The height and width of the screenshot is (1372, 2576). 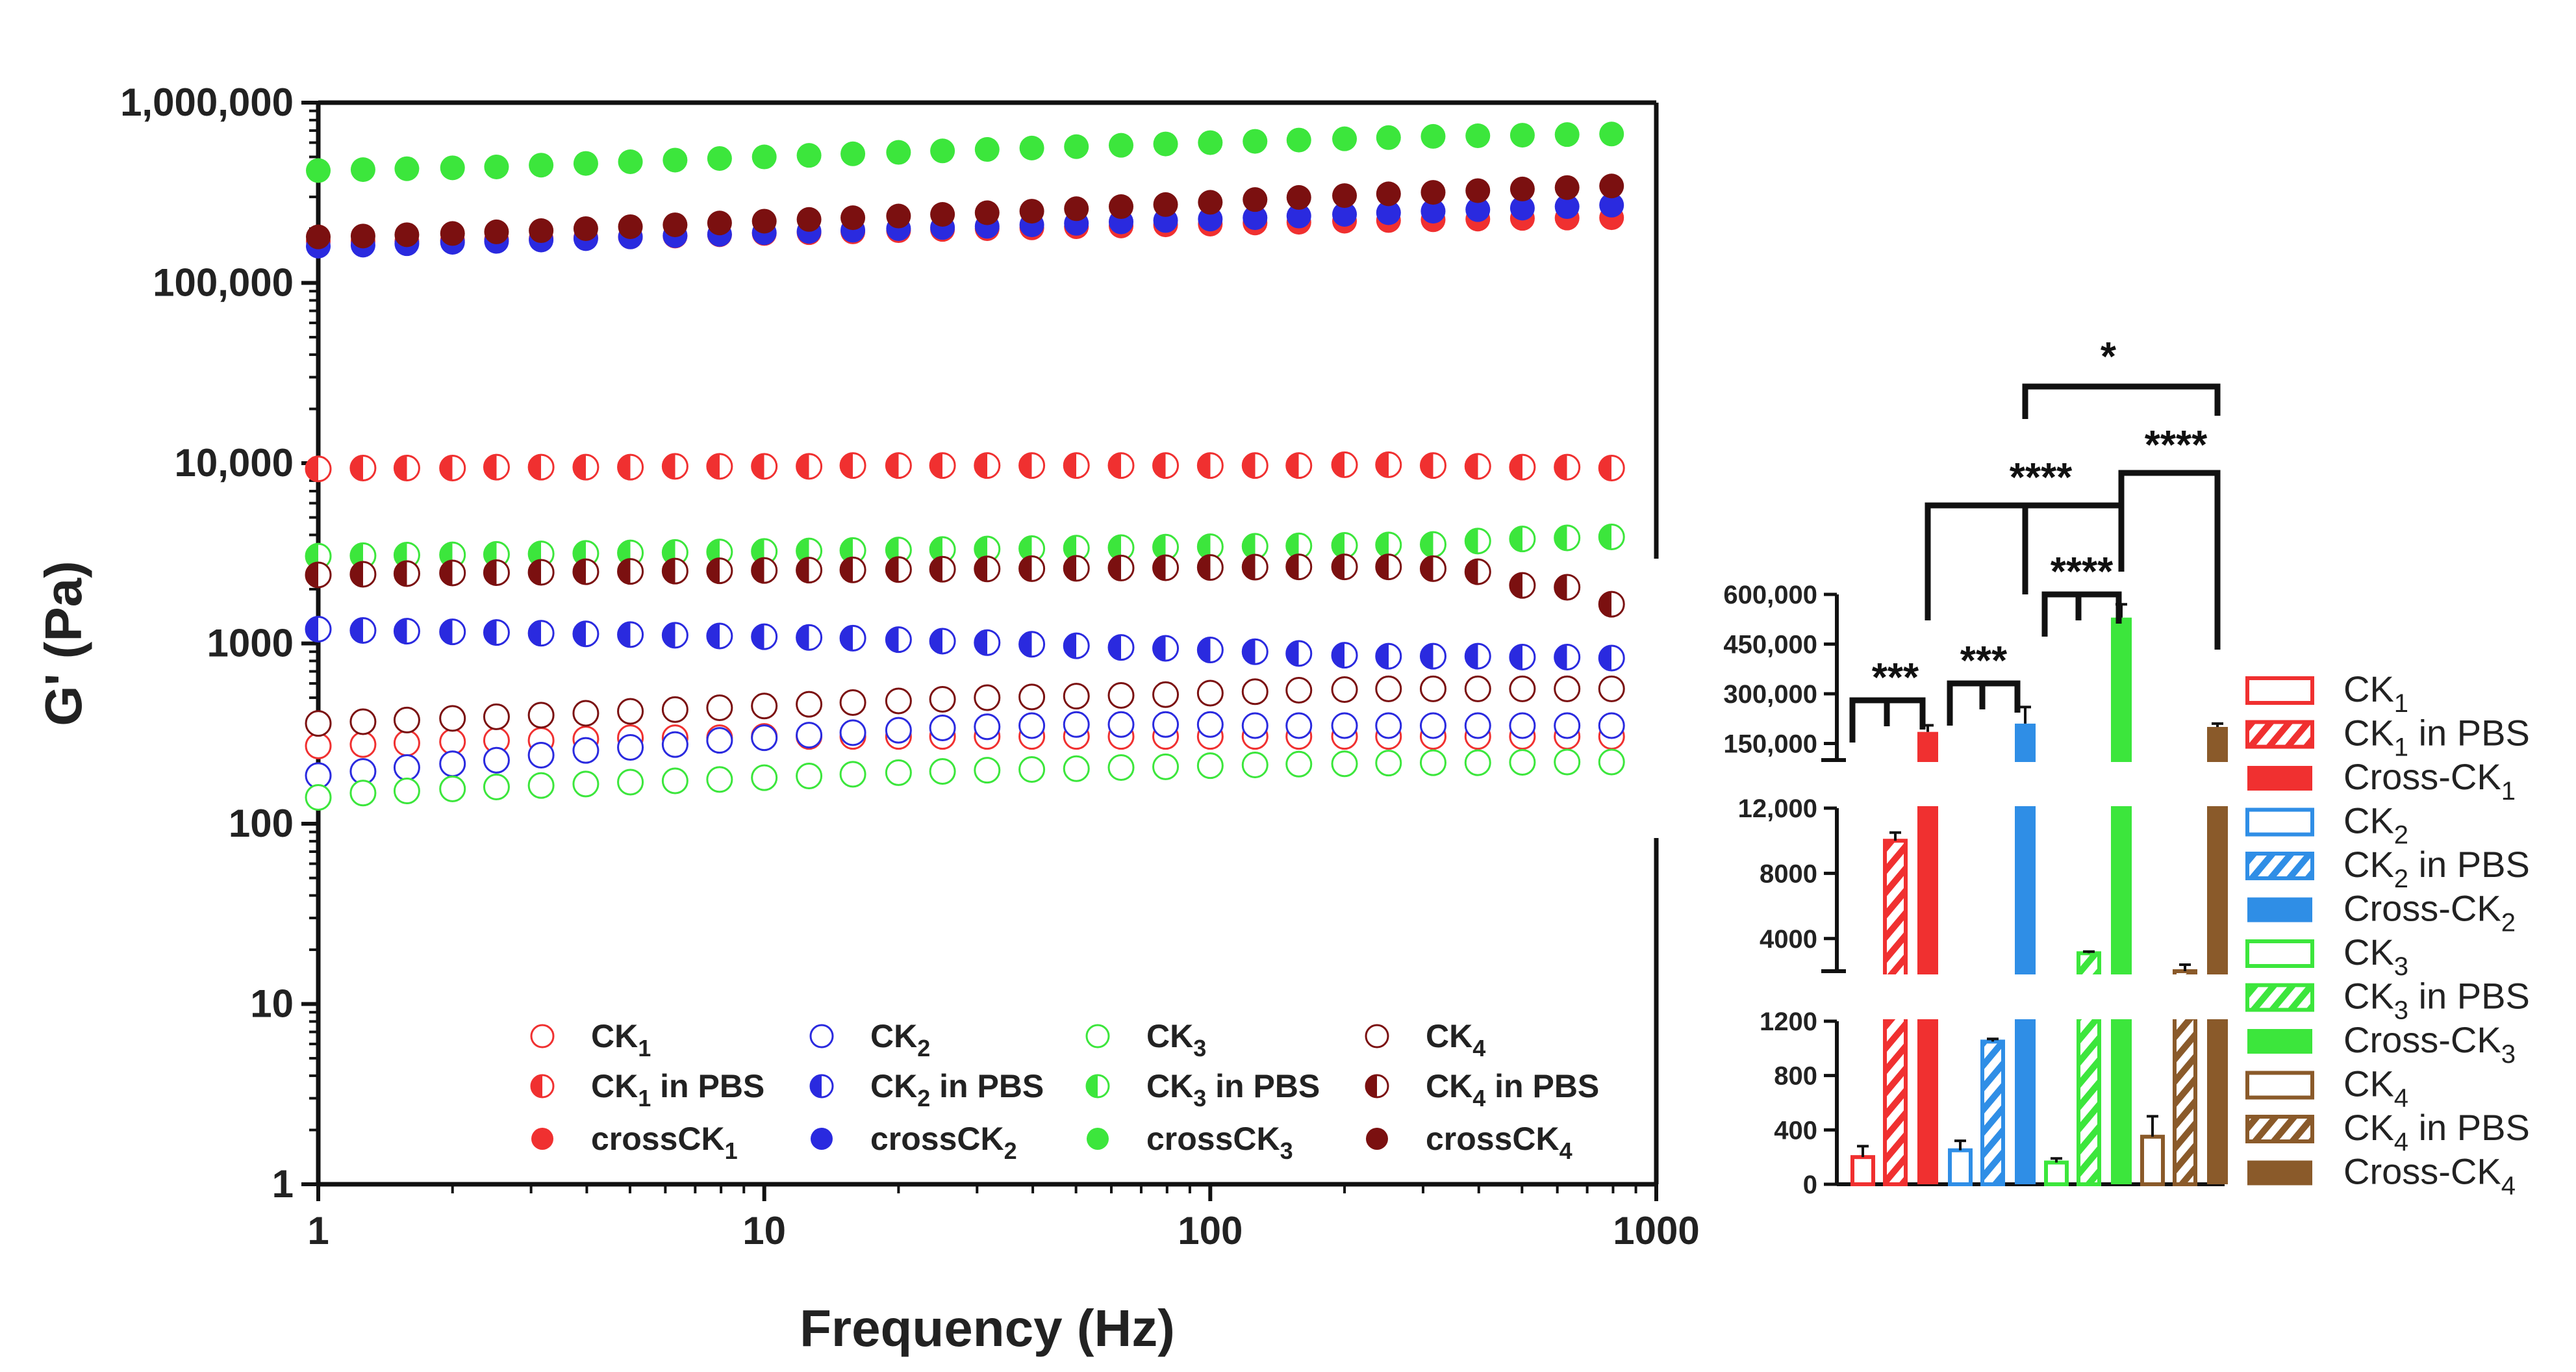 What do you see at coordinates (2436, 737) in the screenshot?
I see `bar-legend-label: CK1 in PBS` at bounding box center [2436, 737].